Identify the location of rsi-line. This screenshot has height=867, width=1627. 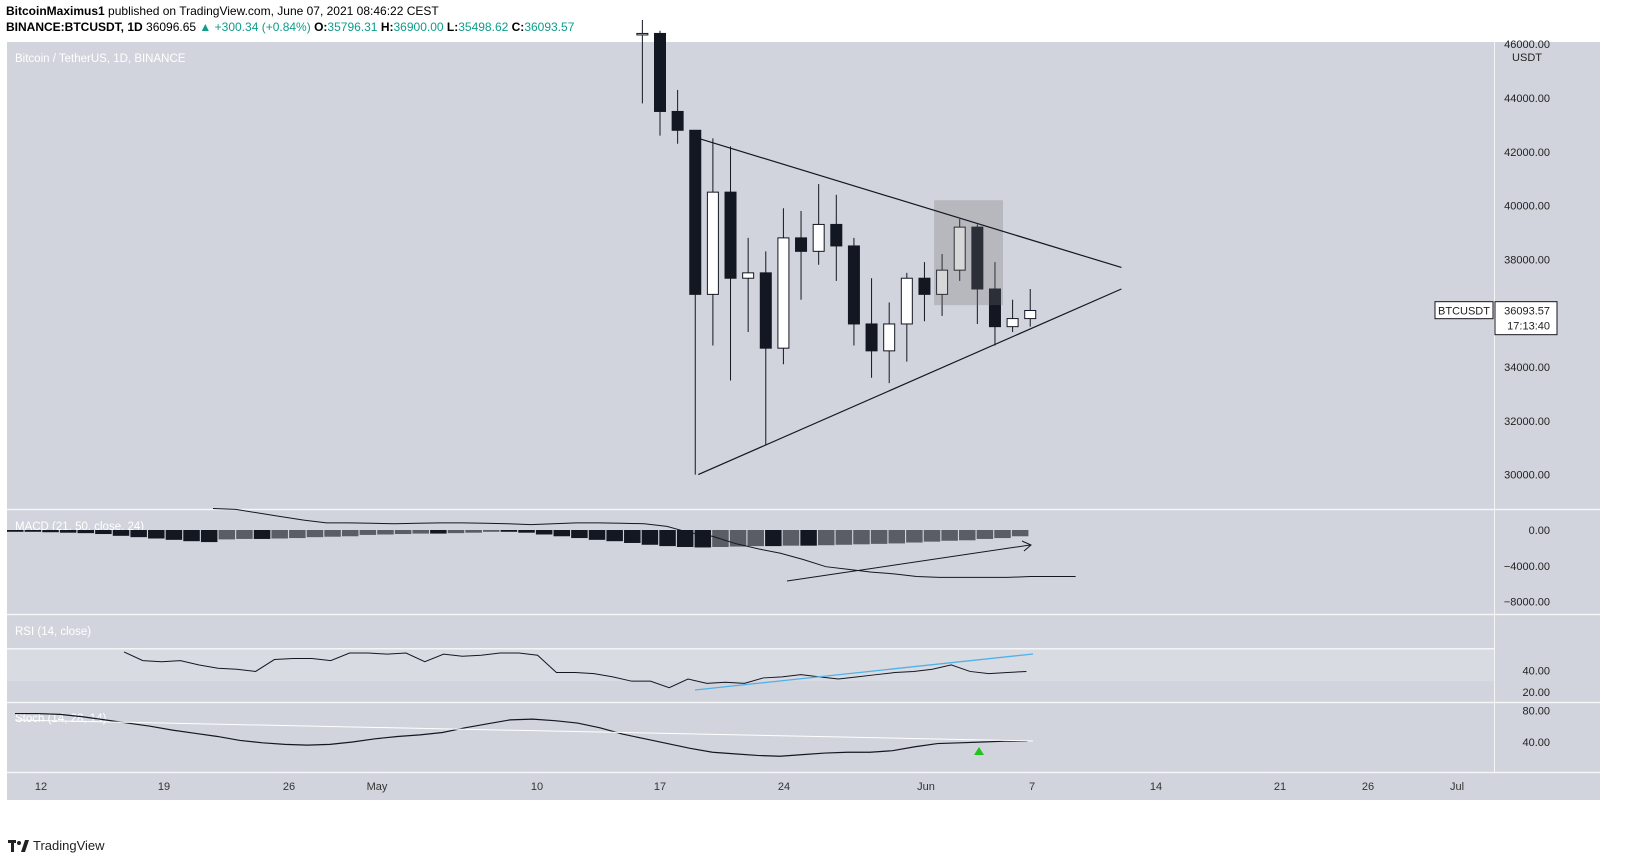
(575, 670).